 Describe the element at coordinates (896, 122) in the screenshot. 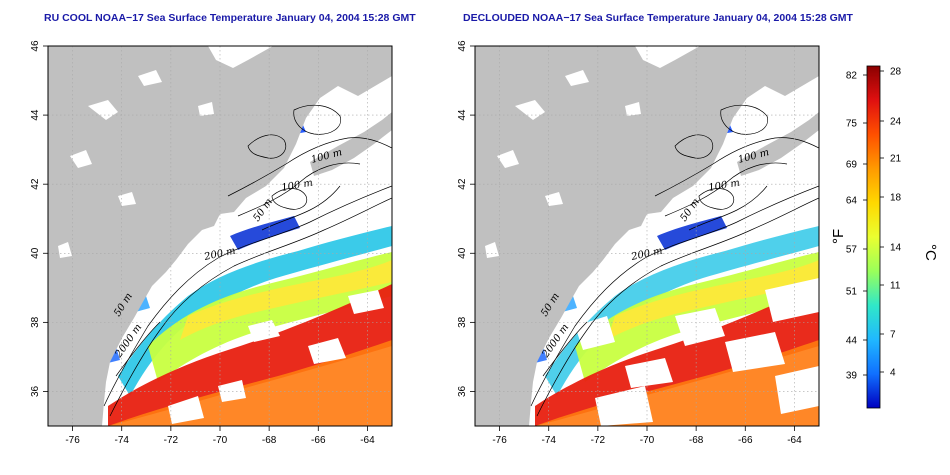

I see `colorbar-c-tick-label: 24` at that location.